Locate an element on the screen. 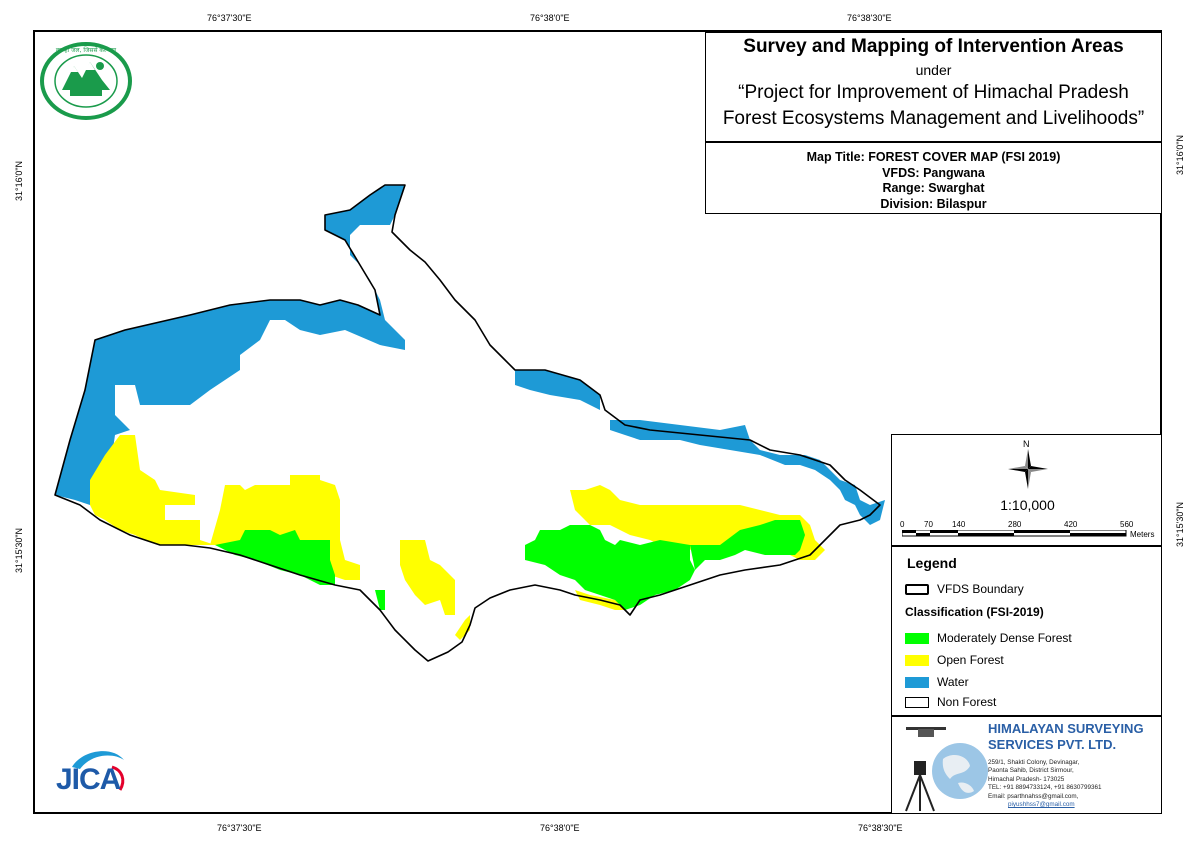 Image resolution: width=1200 pixels, height=848 pixels. legend-item: Water is located at coordinates (937, 682).